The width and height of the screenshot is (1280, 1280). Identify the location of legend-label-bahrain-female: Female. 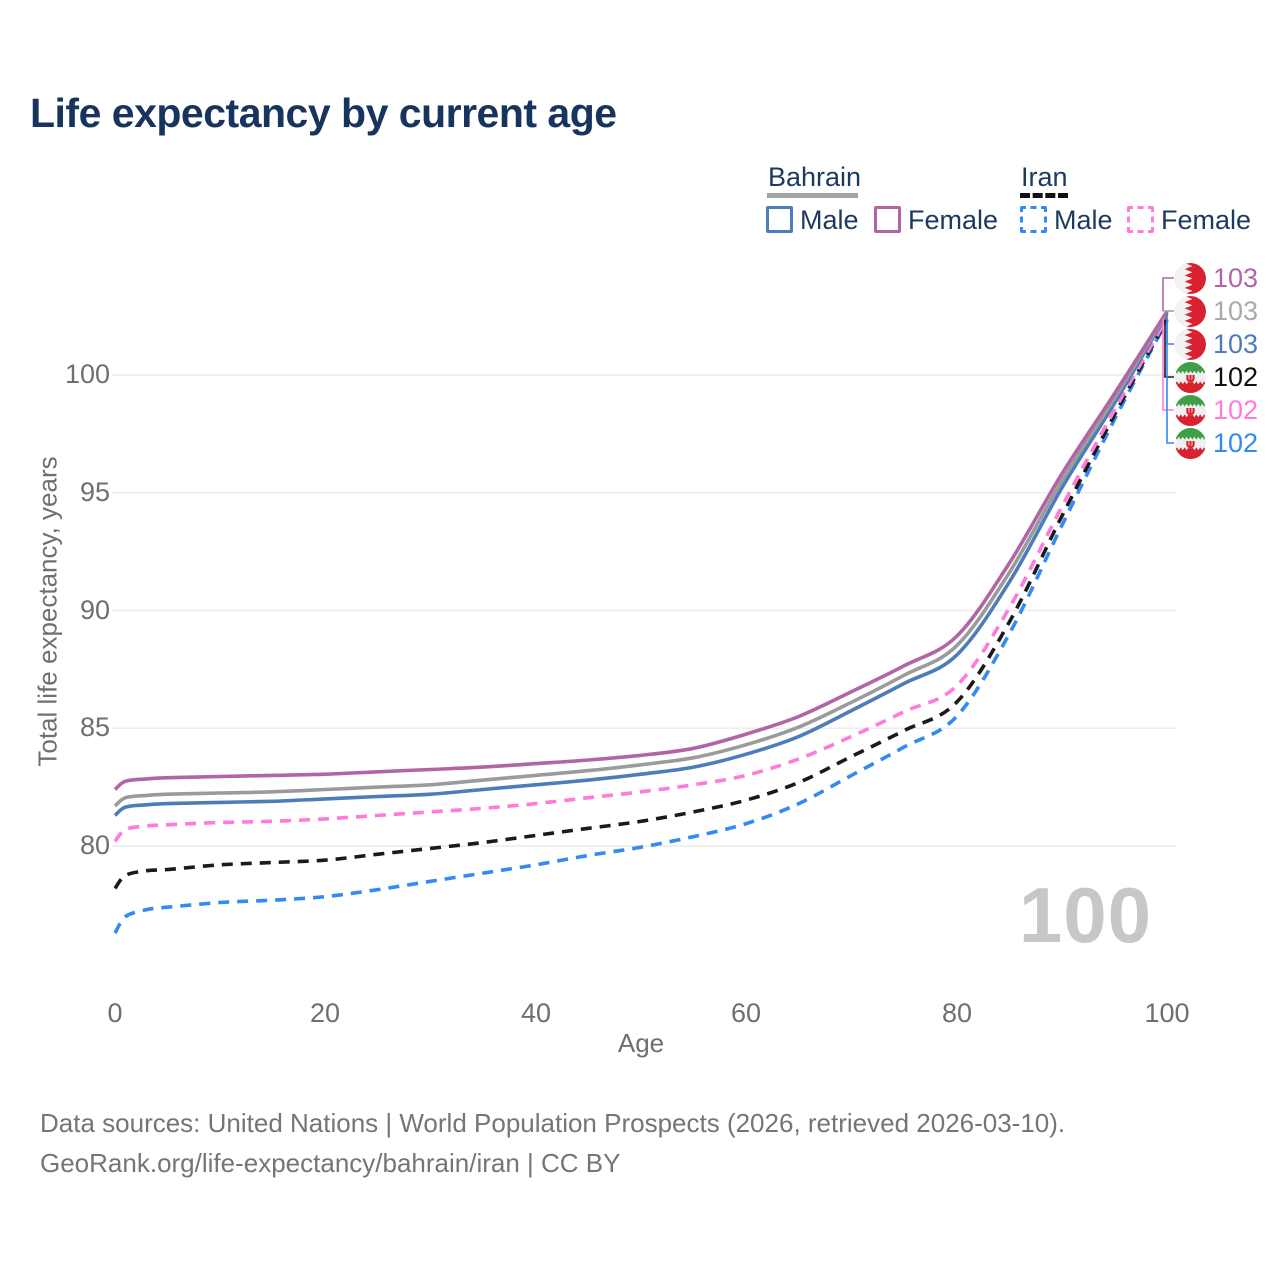
(953, 220).